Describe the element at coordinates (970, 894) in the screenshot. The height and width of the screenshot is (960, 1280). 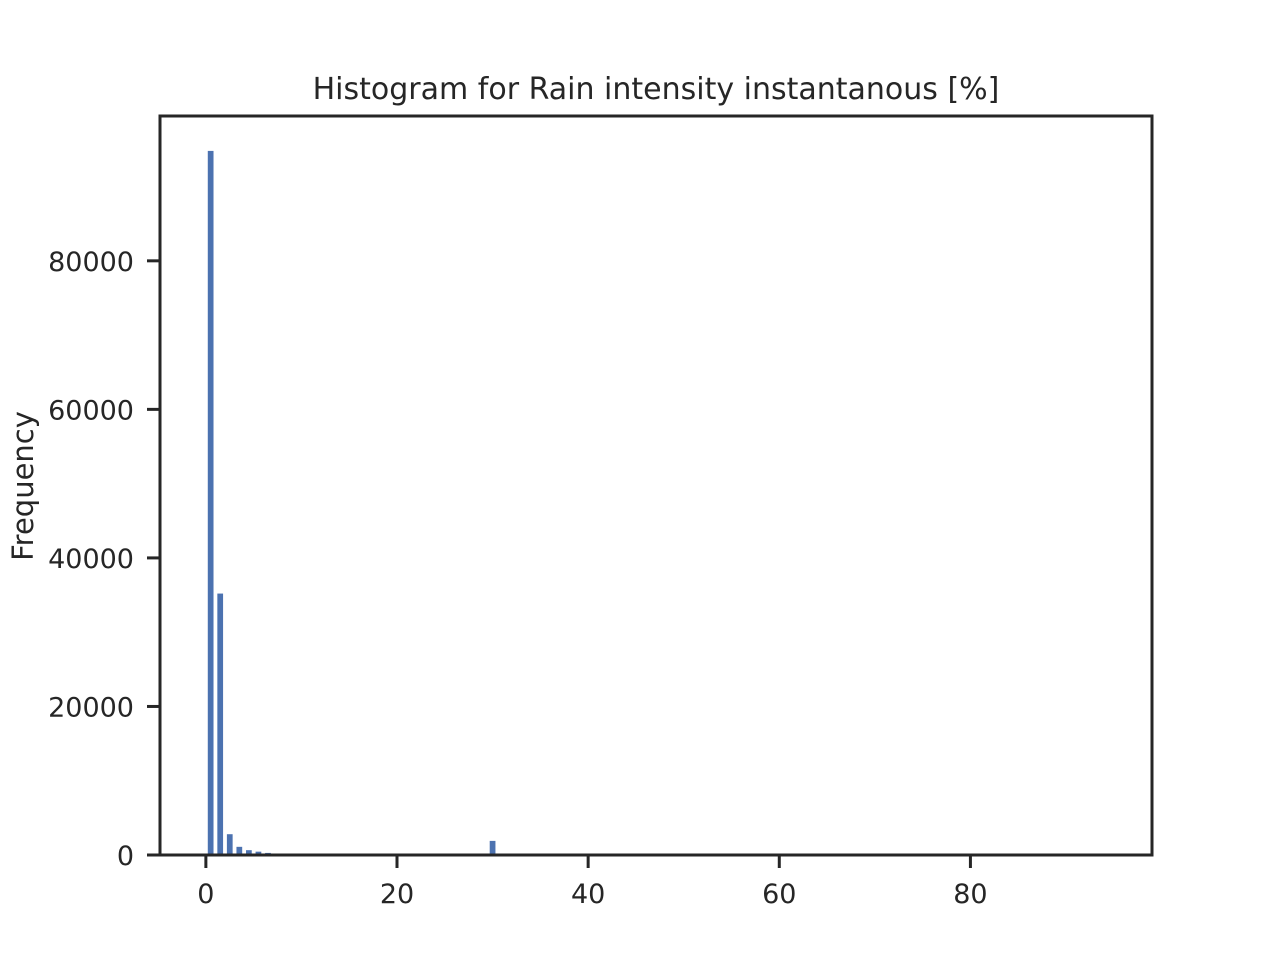
I see `x-tick-label-4: 80` at that location.